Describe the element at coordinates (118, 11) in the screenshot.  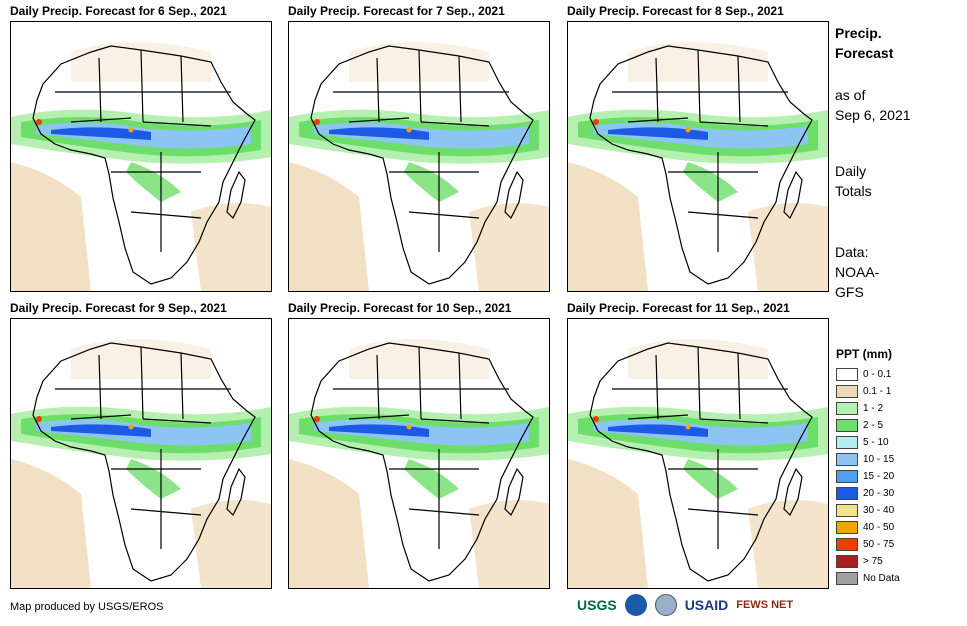
I see `panel-title: Daily Precip. Forecast for 6 Sep., 2021` at that location.